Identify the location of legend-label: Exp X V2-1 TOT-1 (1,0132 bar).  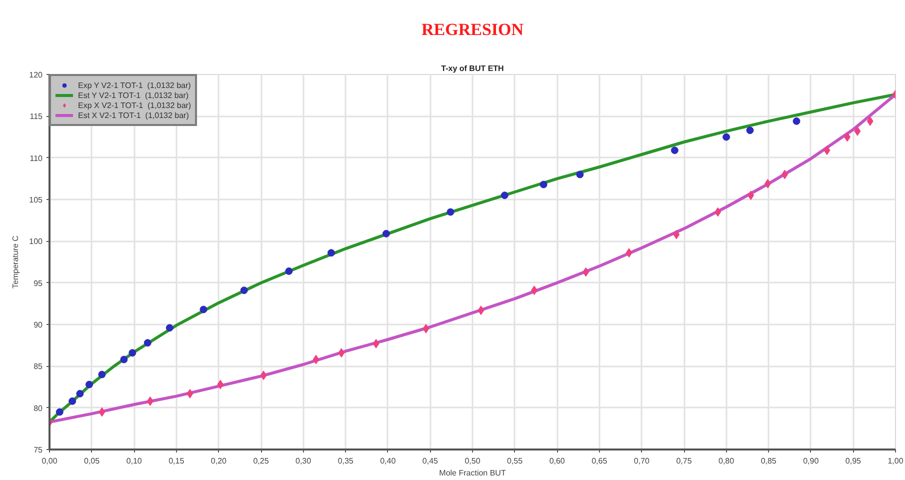
(135, 105).